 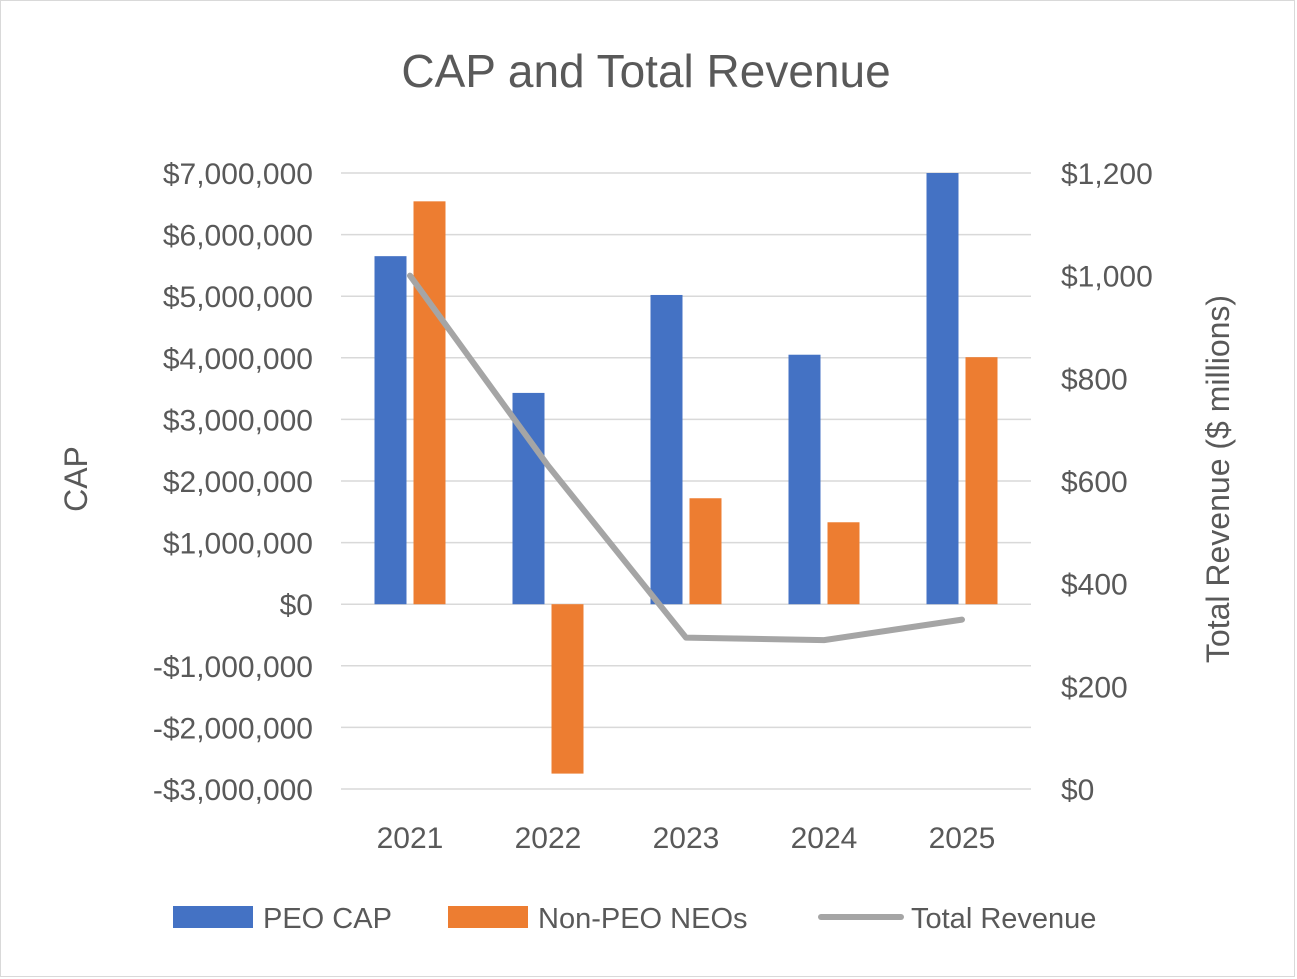 What do you see at coordinates (1218, 479) in the screenshot?
I see `right-axis-title: Total Revenue ($ millions)` at bounding box center [1218, 479].